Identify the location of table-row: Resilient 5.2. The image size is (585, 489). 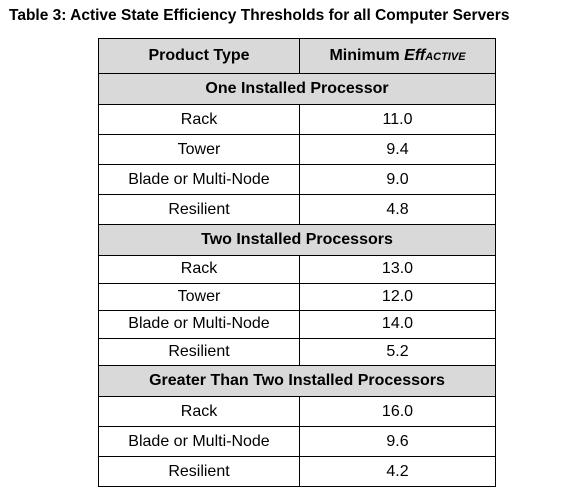
(297, 351).